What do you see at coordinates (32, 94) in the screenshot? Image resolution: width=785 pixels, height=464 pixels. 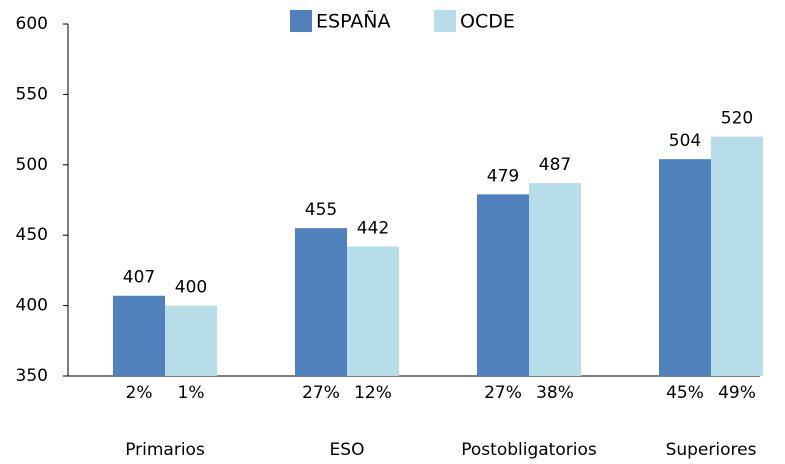 I see `y-tick-label: 550` at bounding box center [32, 94].